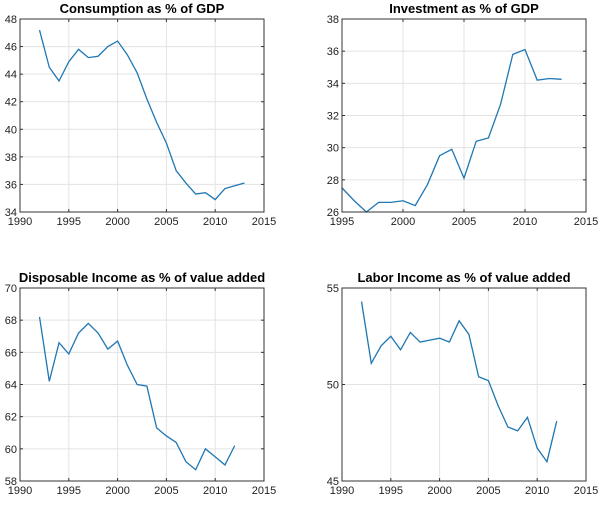 The height and width of the screenshot is (505, 600). Describe the element at coordinates (11, 386) in the screenshot. I see `y-tick-label: 64` at that location.